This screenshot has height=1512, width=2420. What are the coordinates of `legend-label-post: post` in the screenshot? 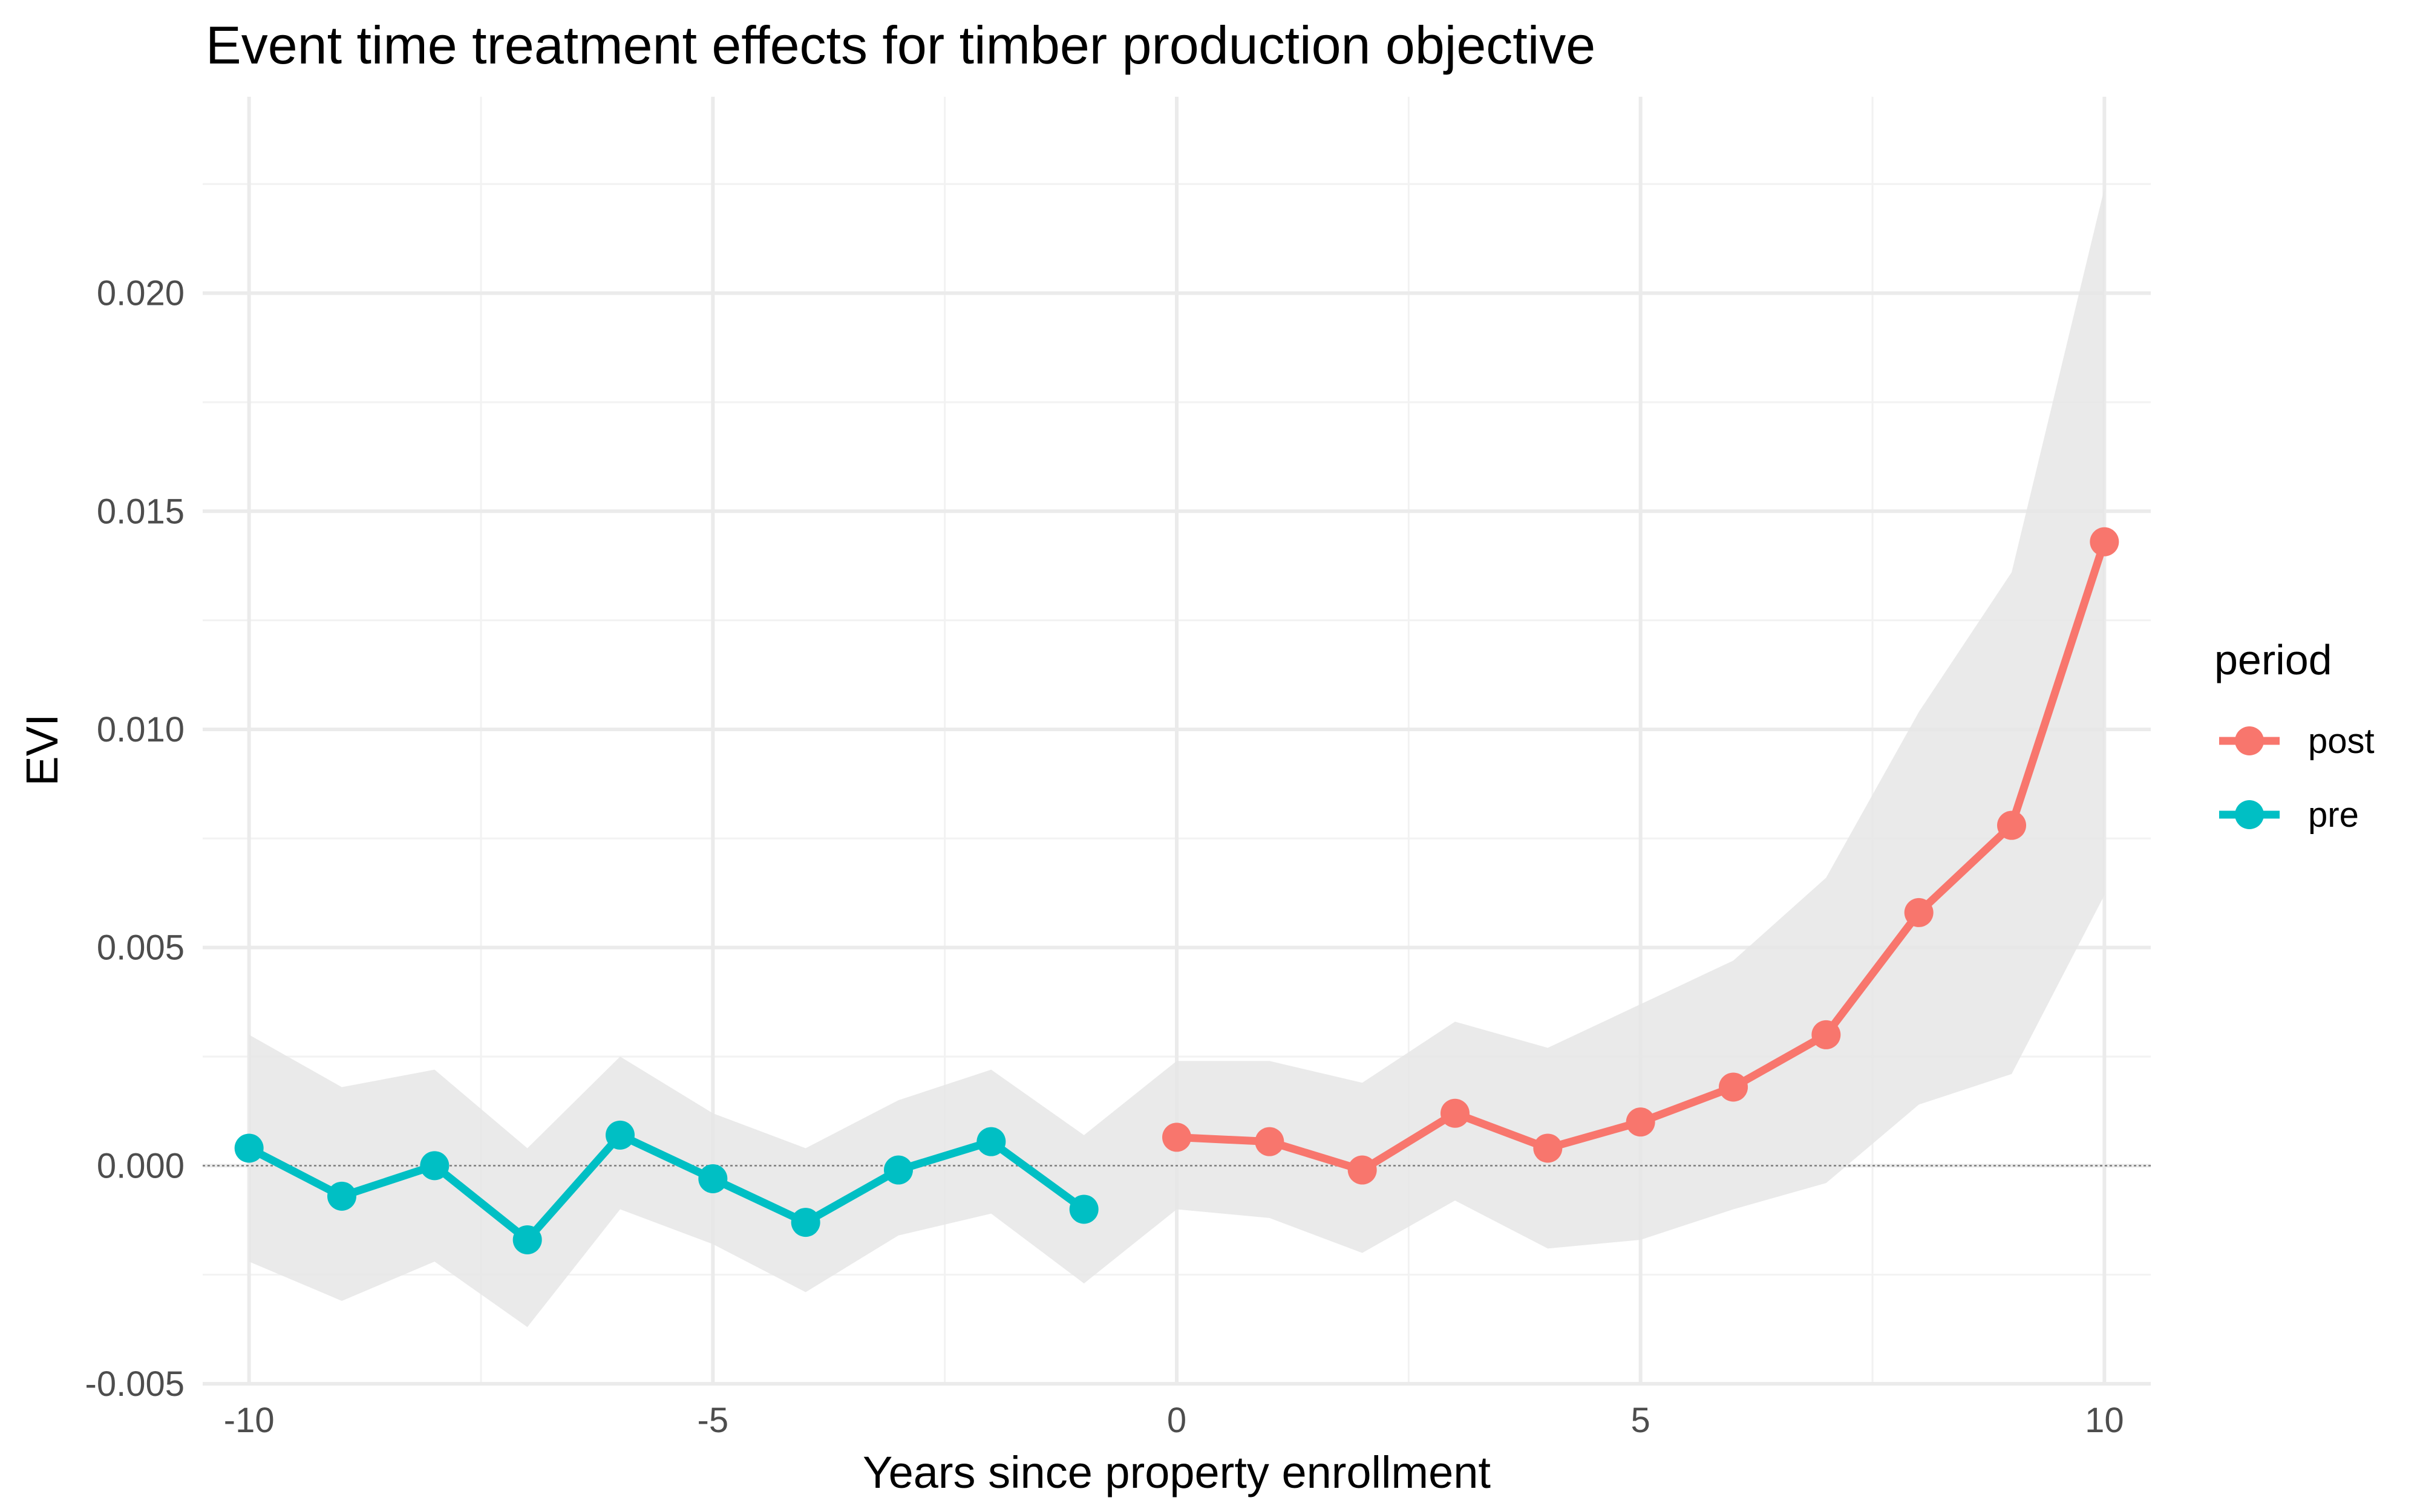 It's located at (2341, 742).